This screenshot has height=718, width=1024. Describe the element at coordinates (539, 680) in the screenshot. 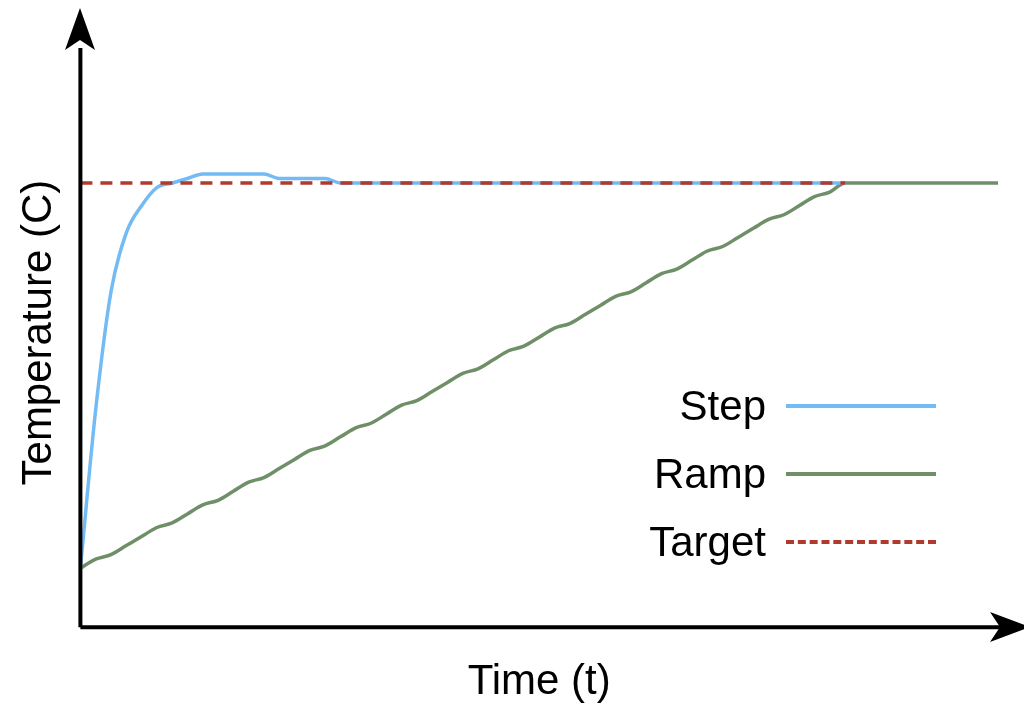

I see `x-axis-title: Time (t)` at that location.